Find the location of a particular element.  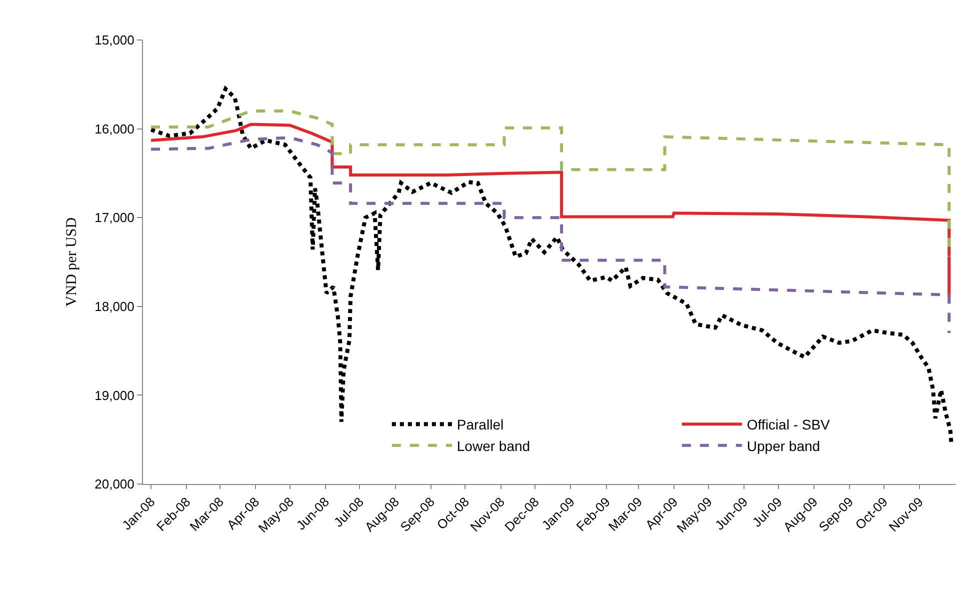

y-tick-label: 18,000 is located at coordinates (114, 306).